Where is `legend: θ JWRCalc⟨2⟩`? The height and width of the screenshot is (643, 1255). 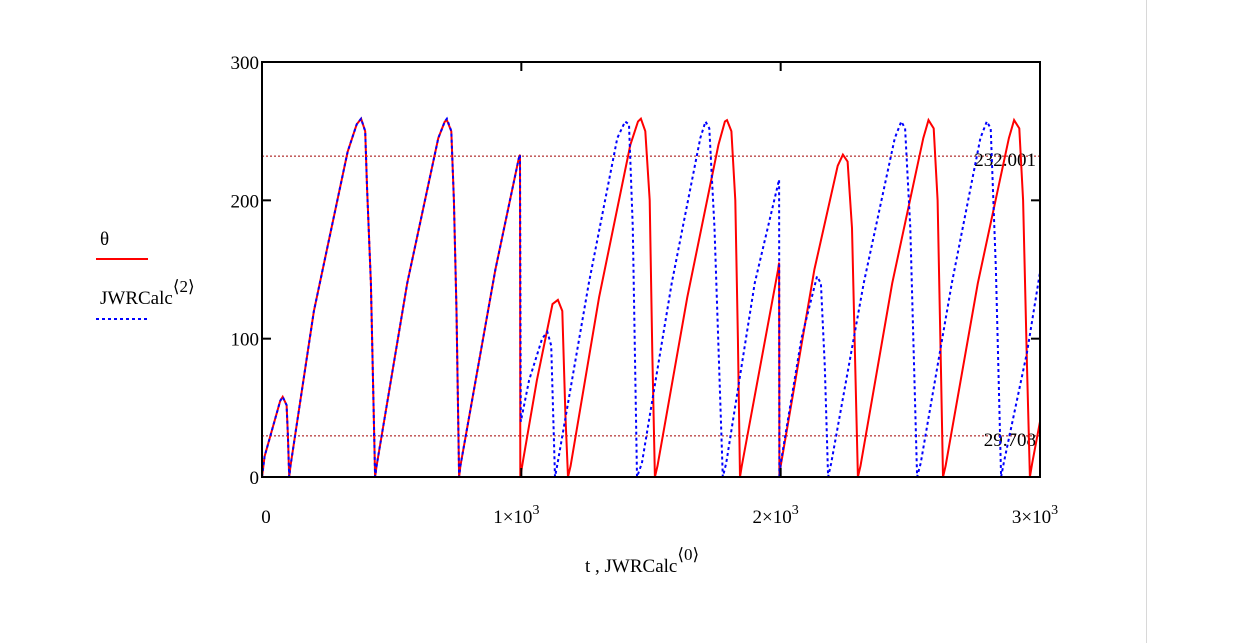 legend: θ JWRCalc⟨2⟩ is located at coordinates (145, 274).